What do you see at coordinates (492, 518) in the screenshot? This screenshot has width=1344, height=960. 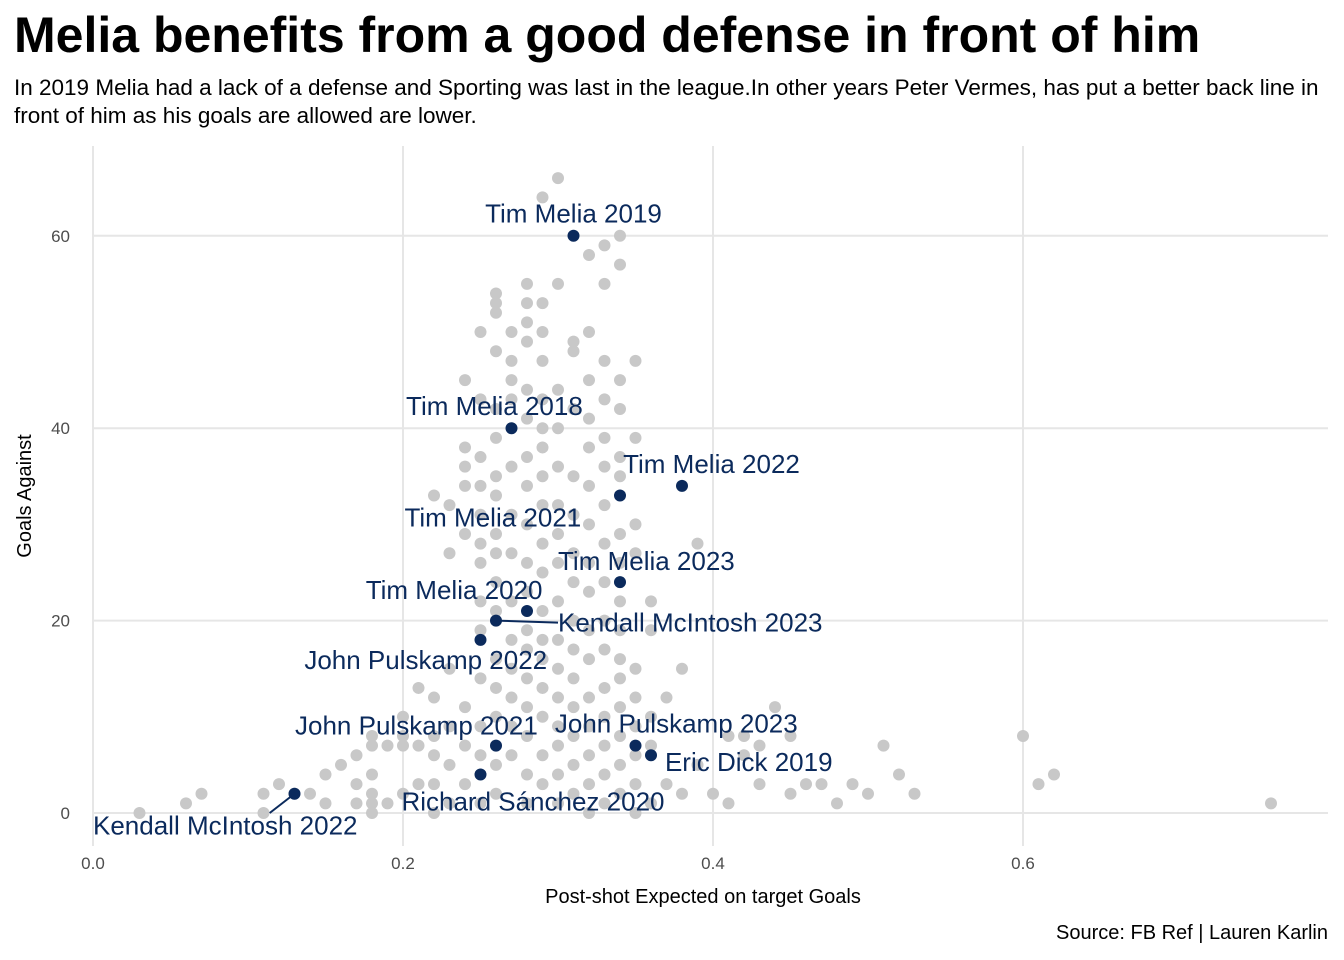 I see `highlight-label: Tim Melia 2021` at bounding box center [492, 518].